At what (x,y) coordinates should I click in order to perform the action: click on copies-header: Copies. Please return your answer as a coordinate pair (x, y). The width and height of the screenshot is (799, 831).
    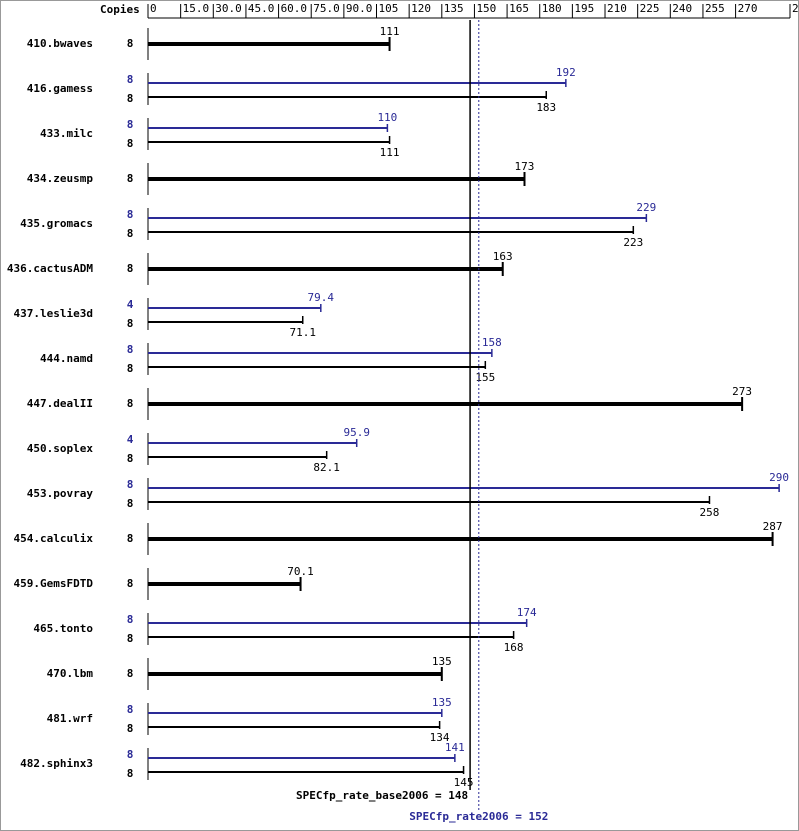
    Looking at the image, I should click on (120, 9).